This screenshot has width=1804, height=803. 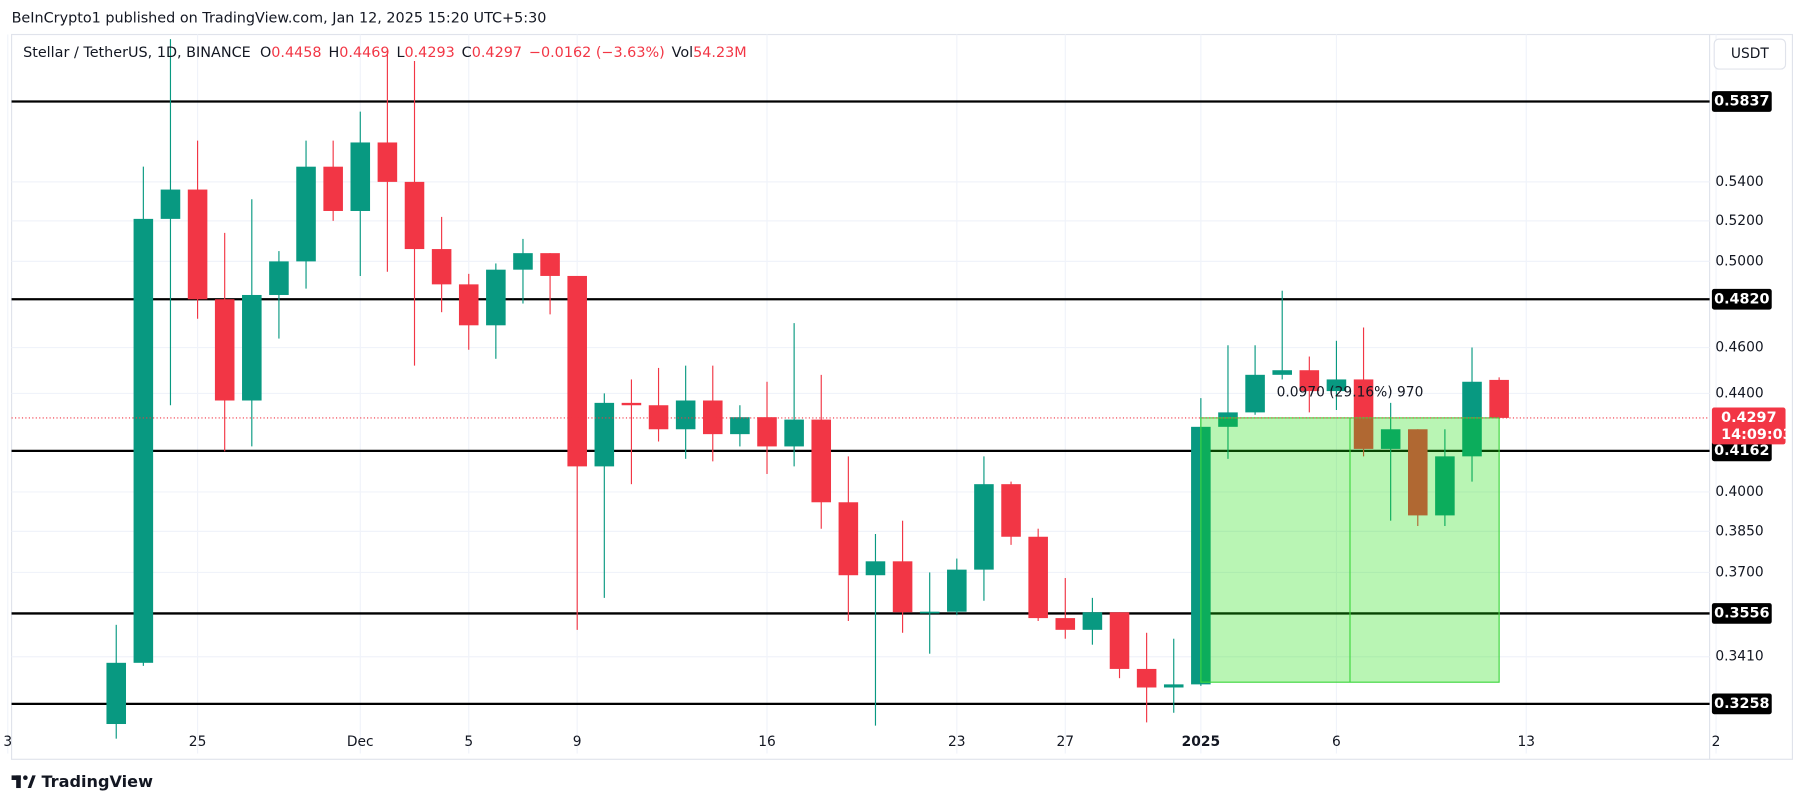 I want to click on level-label: 0.3556, so click(x=1741, y=613).